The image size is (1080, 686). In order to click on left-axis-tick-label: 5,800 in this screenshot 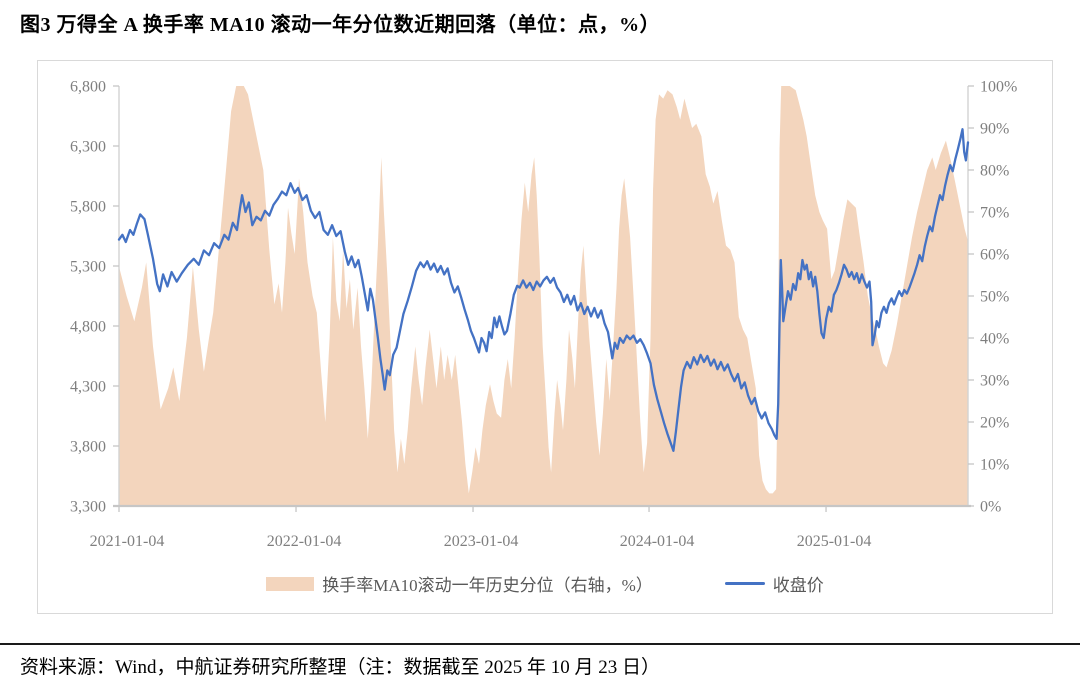, I will do `click(88, 207)`.